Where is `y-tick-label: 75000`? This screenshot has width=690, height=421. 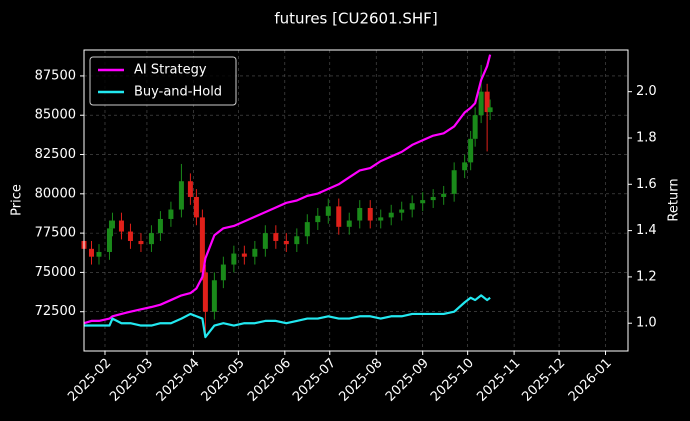
y-tick-label: 75000 is located at coordinates (55, 272).